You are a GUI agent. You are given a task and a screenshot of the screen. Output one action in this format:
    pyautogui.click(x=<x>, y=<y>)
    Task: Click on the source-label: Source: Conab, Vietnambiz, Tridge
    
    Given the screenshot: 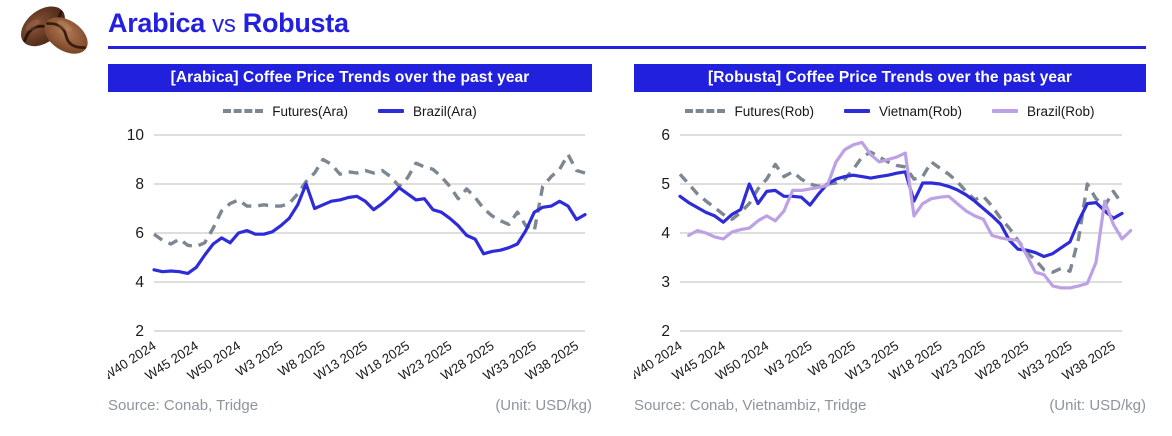 What is the action you would take?
    pyautogui.click(x=750, y=405)
    